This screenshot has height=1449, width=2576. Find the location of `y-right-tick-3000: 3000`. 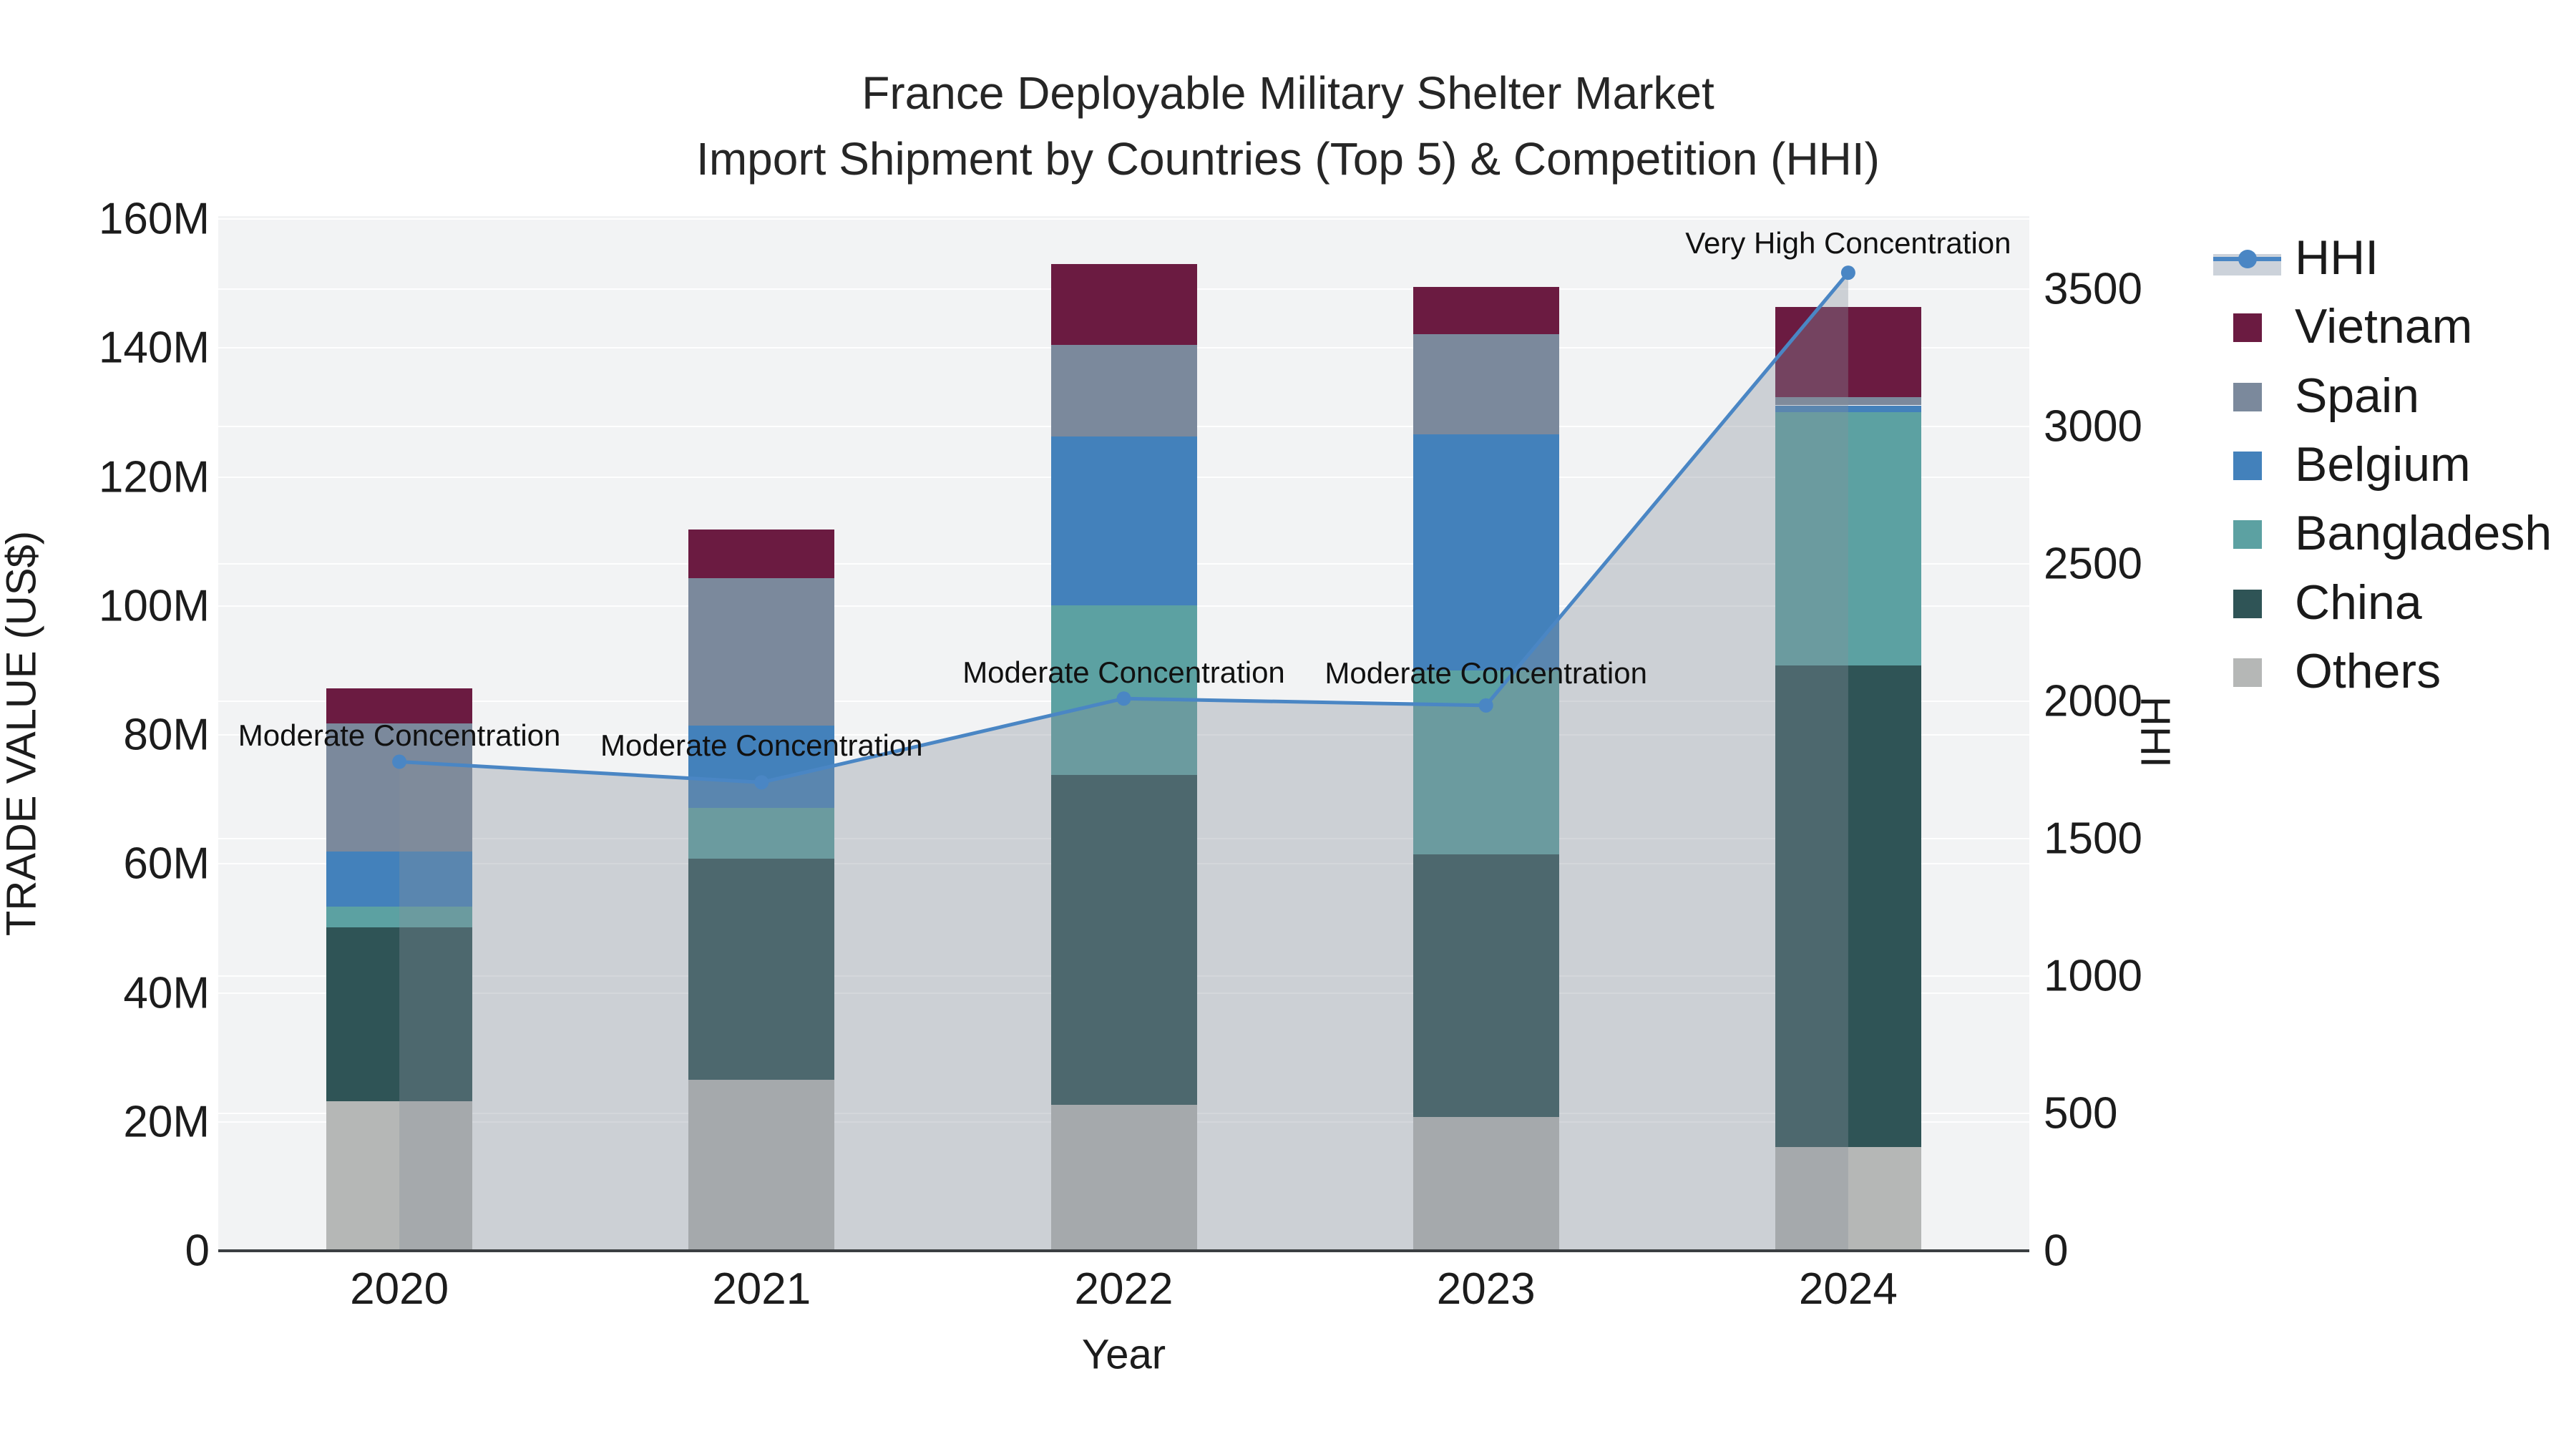

y-right-tick-3000: 3000 is located at coordinates (2093, 426).